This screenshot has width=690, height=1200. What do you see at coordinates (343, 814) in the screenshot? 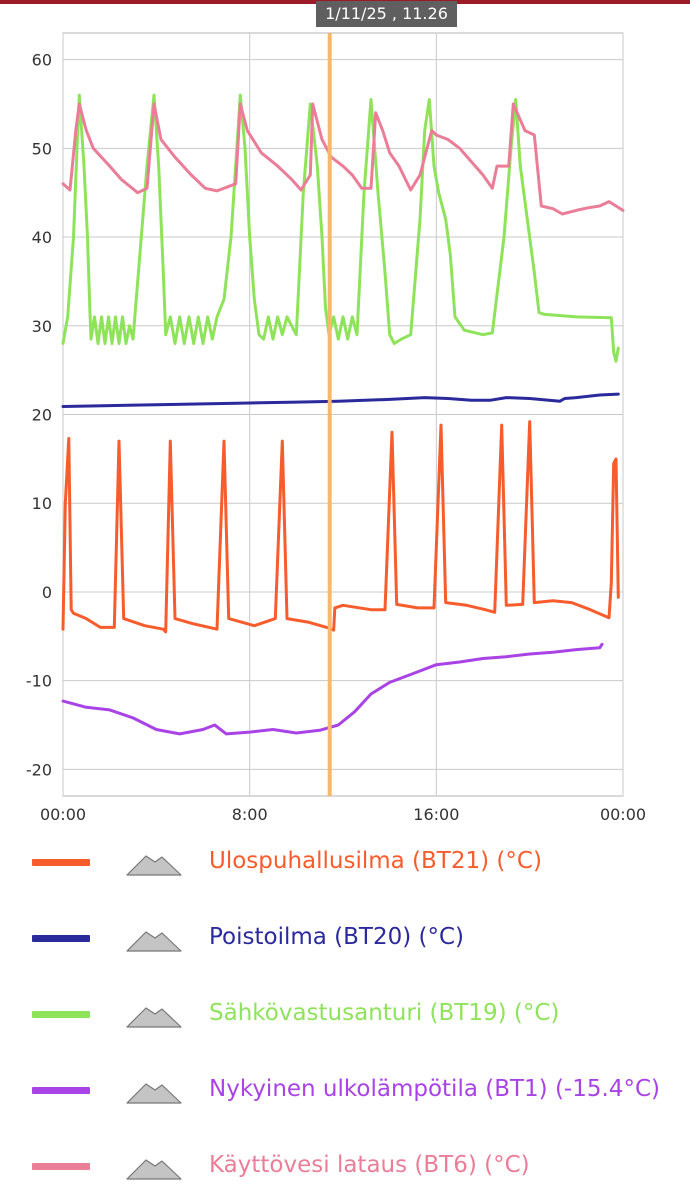
I see `x-axis-ticks: 00:00 8:00 16:00 00:00` at bounding box center [343, 814].